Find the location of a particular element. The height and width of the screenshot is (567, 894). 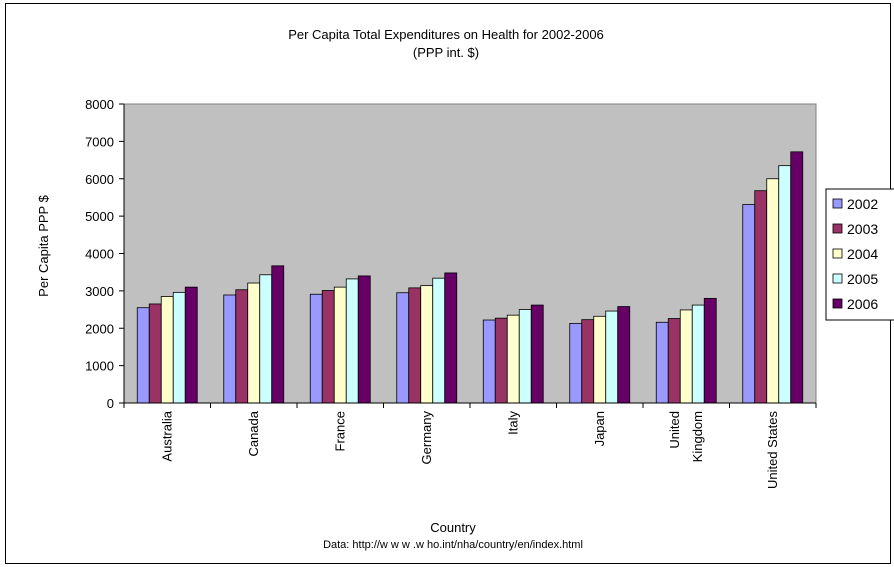

y-tick-label: 2000 is located at coordinates (99, 328).